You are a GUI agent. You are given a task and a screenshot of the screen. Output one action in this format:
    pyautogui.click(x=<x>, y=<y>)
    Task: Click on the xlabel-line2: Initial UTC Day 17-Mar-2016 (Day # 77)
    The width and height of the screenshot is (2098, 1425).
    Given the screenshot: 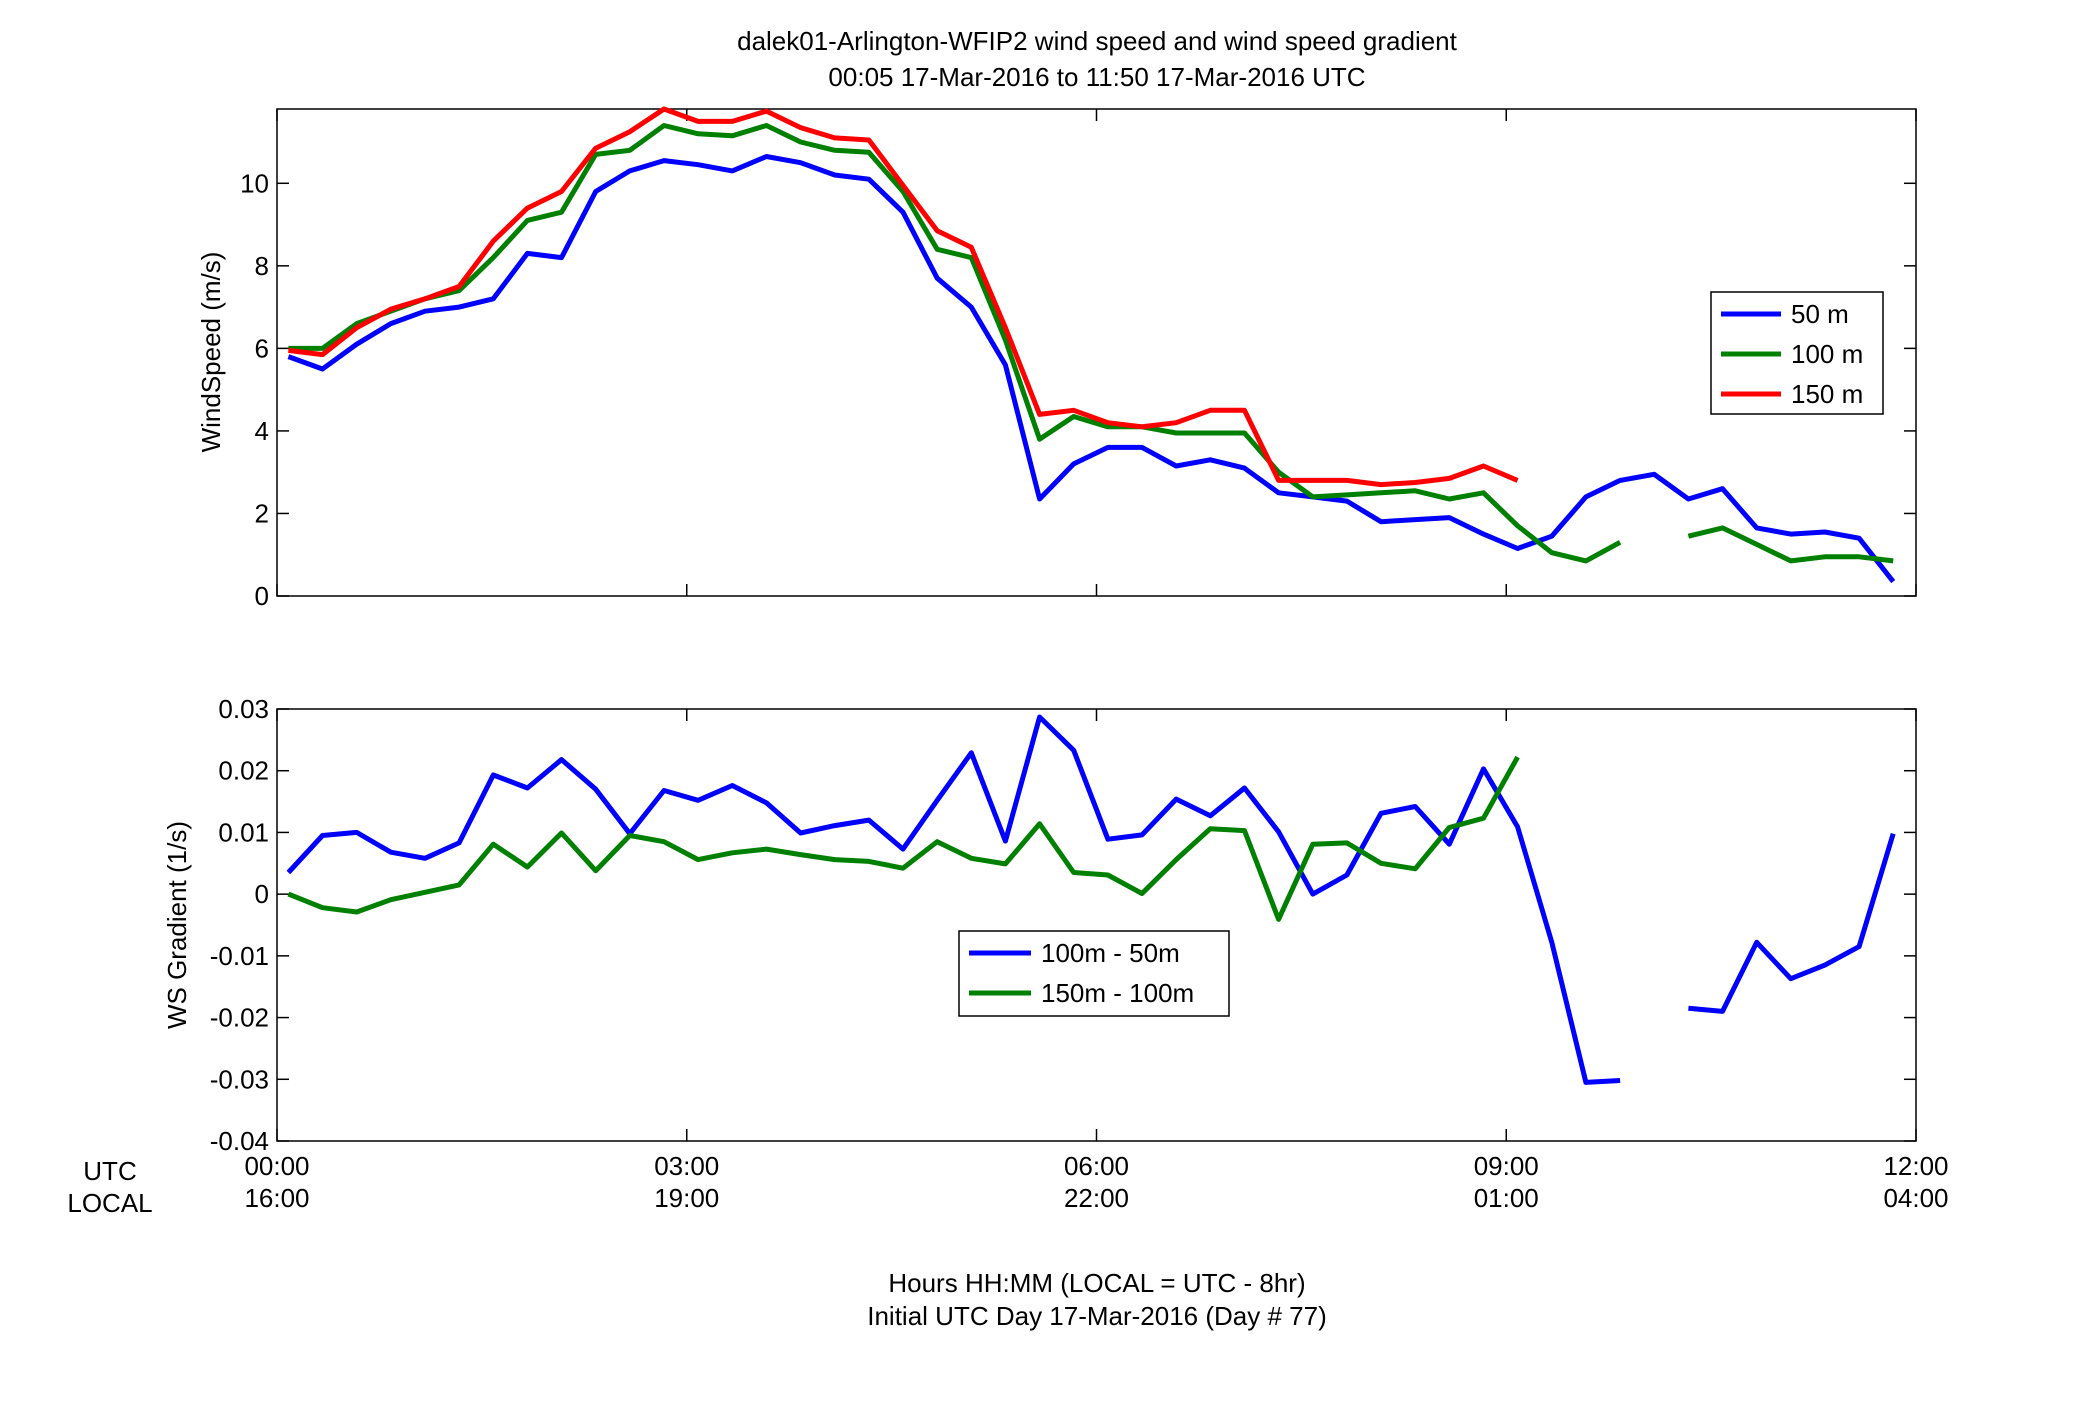 What is the action you would take?
    pyautogui.click(x=1097, y=1316)
    